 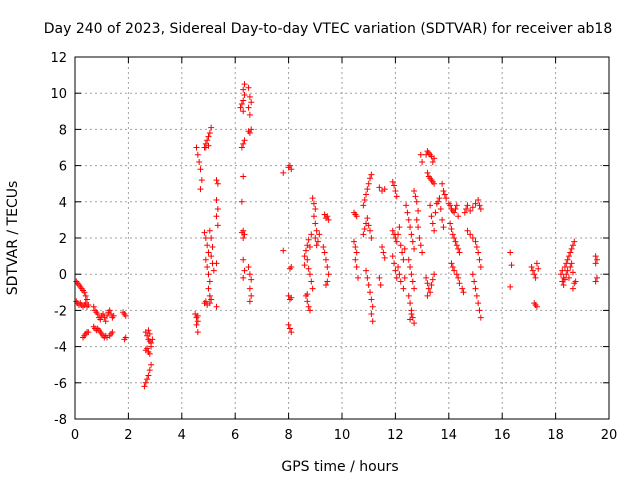 I want to click on x-tick-label: 6, so click(x=235, y=435).